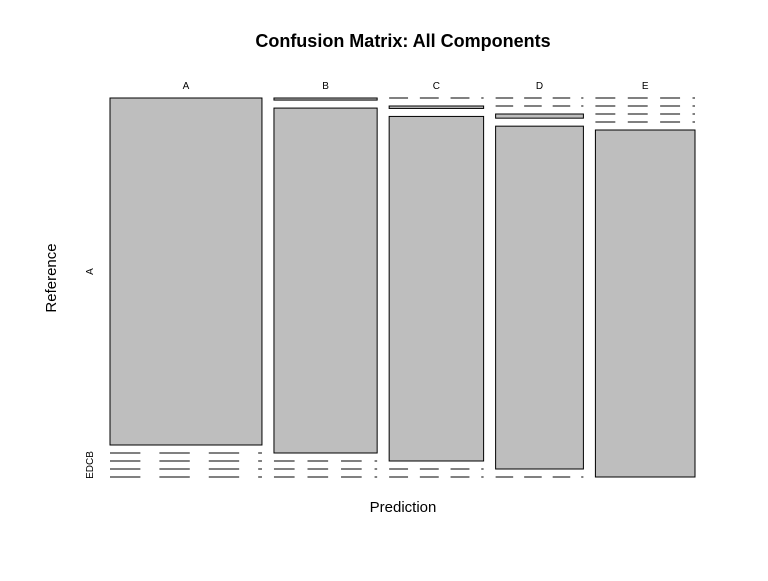  I want to click on x-tick-label: C, so click(436, 86).